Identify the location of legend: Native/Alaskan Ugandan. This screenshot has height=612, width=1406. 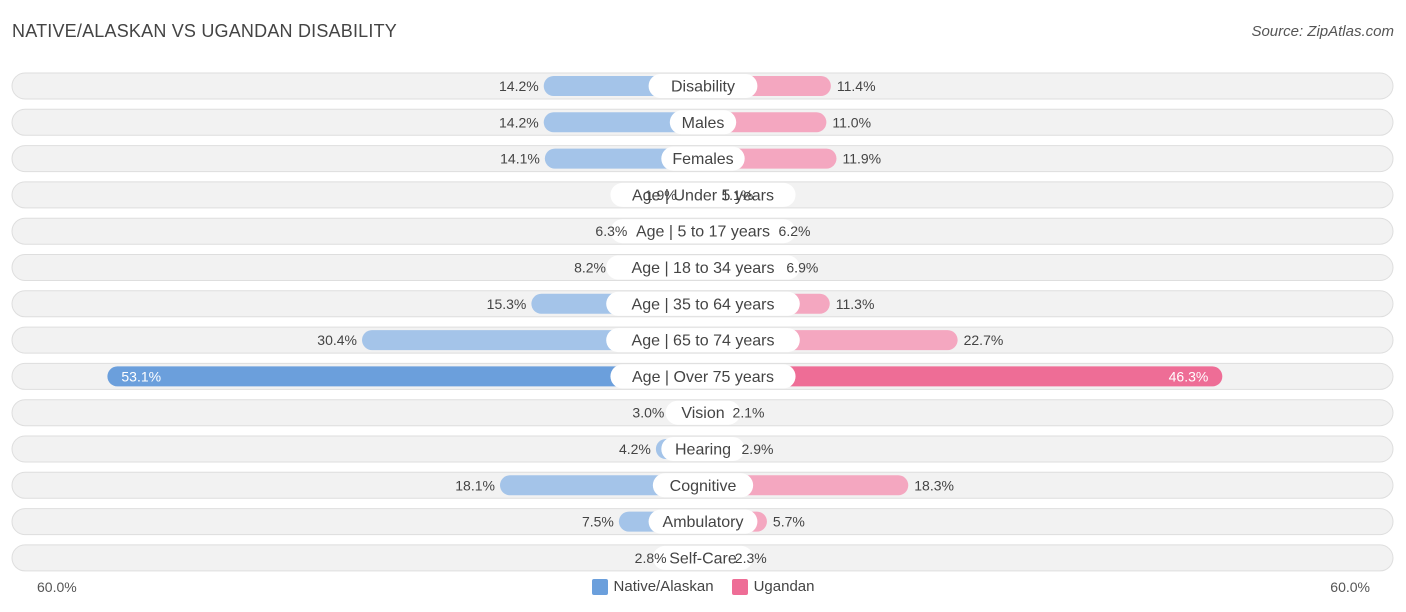
(703, 586).